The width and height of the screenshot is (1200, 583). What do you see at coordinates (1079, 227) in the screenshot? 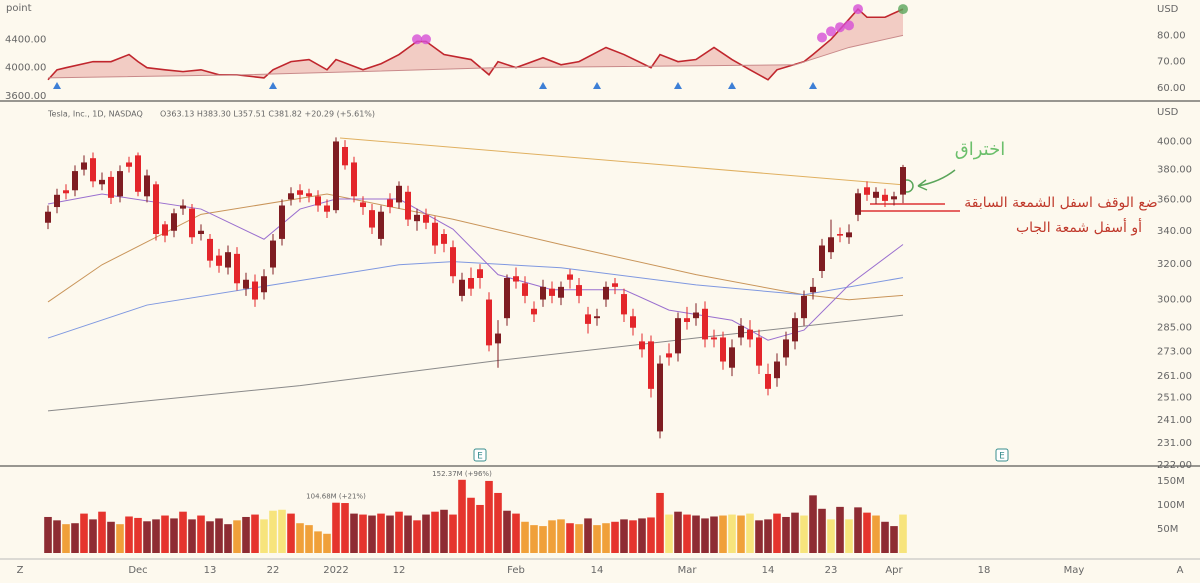
I see `stop-note: أو أسفل شمعة الجاب` at bounding box center [1079, 227].